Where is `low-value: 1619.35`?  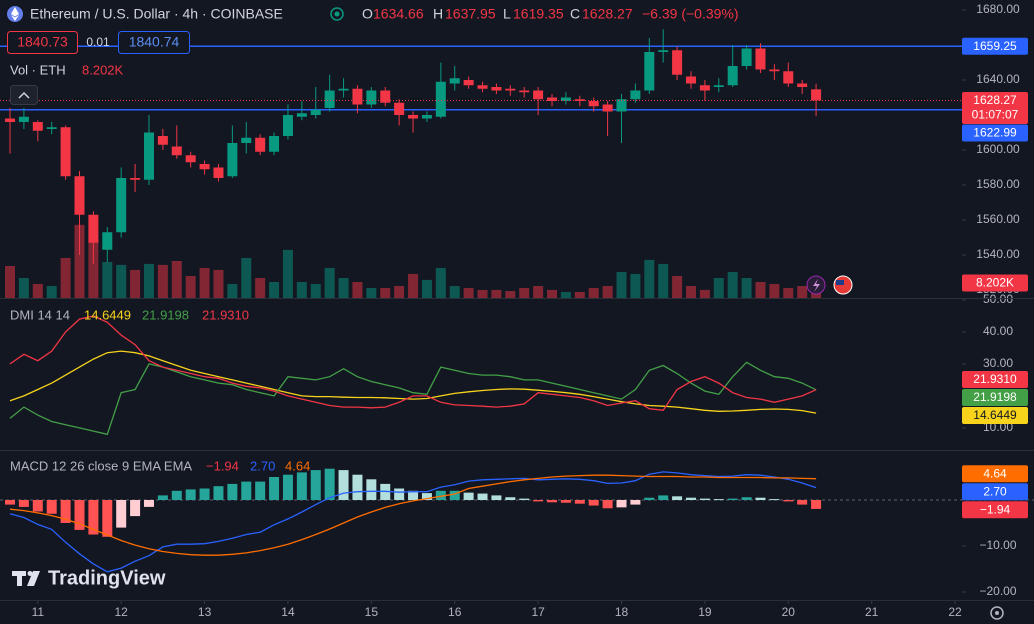 low-value: 1619.35 is located at coordinates (538, 14).